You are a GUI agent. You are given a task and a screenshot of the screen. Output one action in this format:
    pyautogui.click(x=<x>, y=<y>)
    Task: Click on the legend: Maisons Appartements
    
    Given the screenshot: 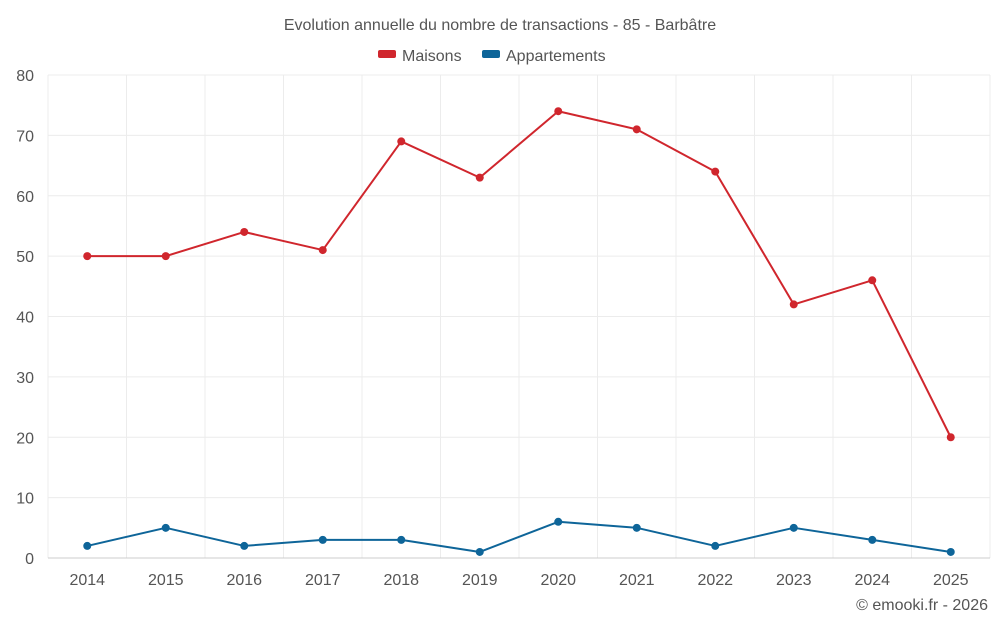 What is the action you would take?
    pyautogui.click(x=492, y=56)
    